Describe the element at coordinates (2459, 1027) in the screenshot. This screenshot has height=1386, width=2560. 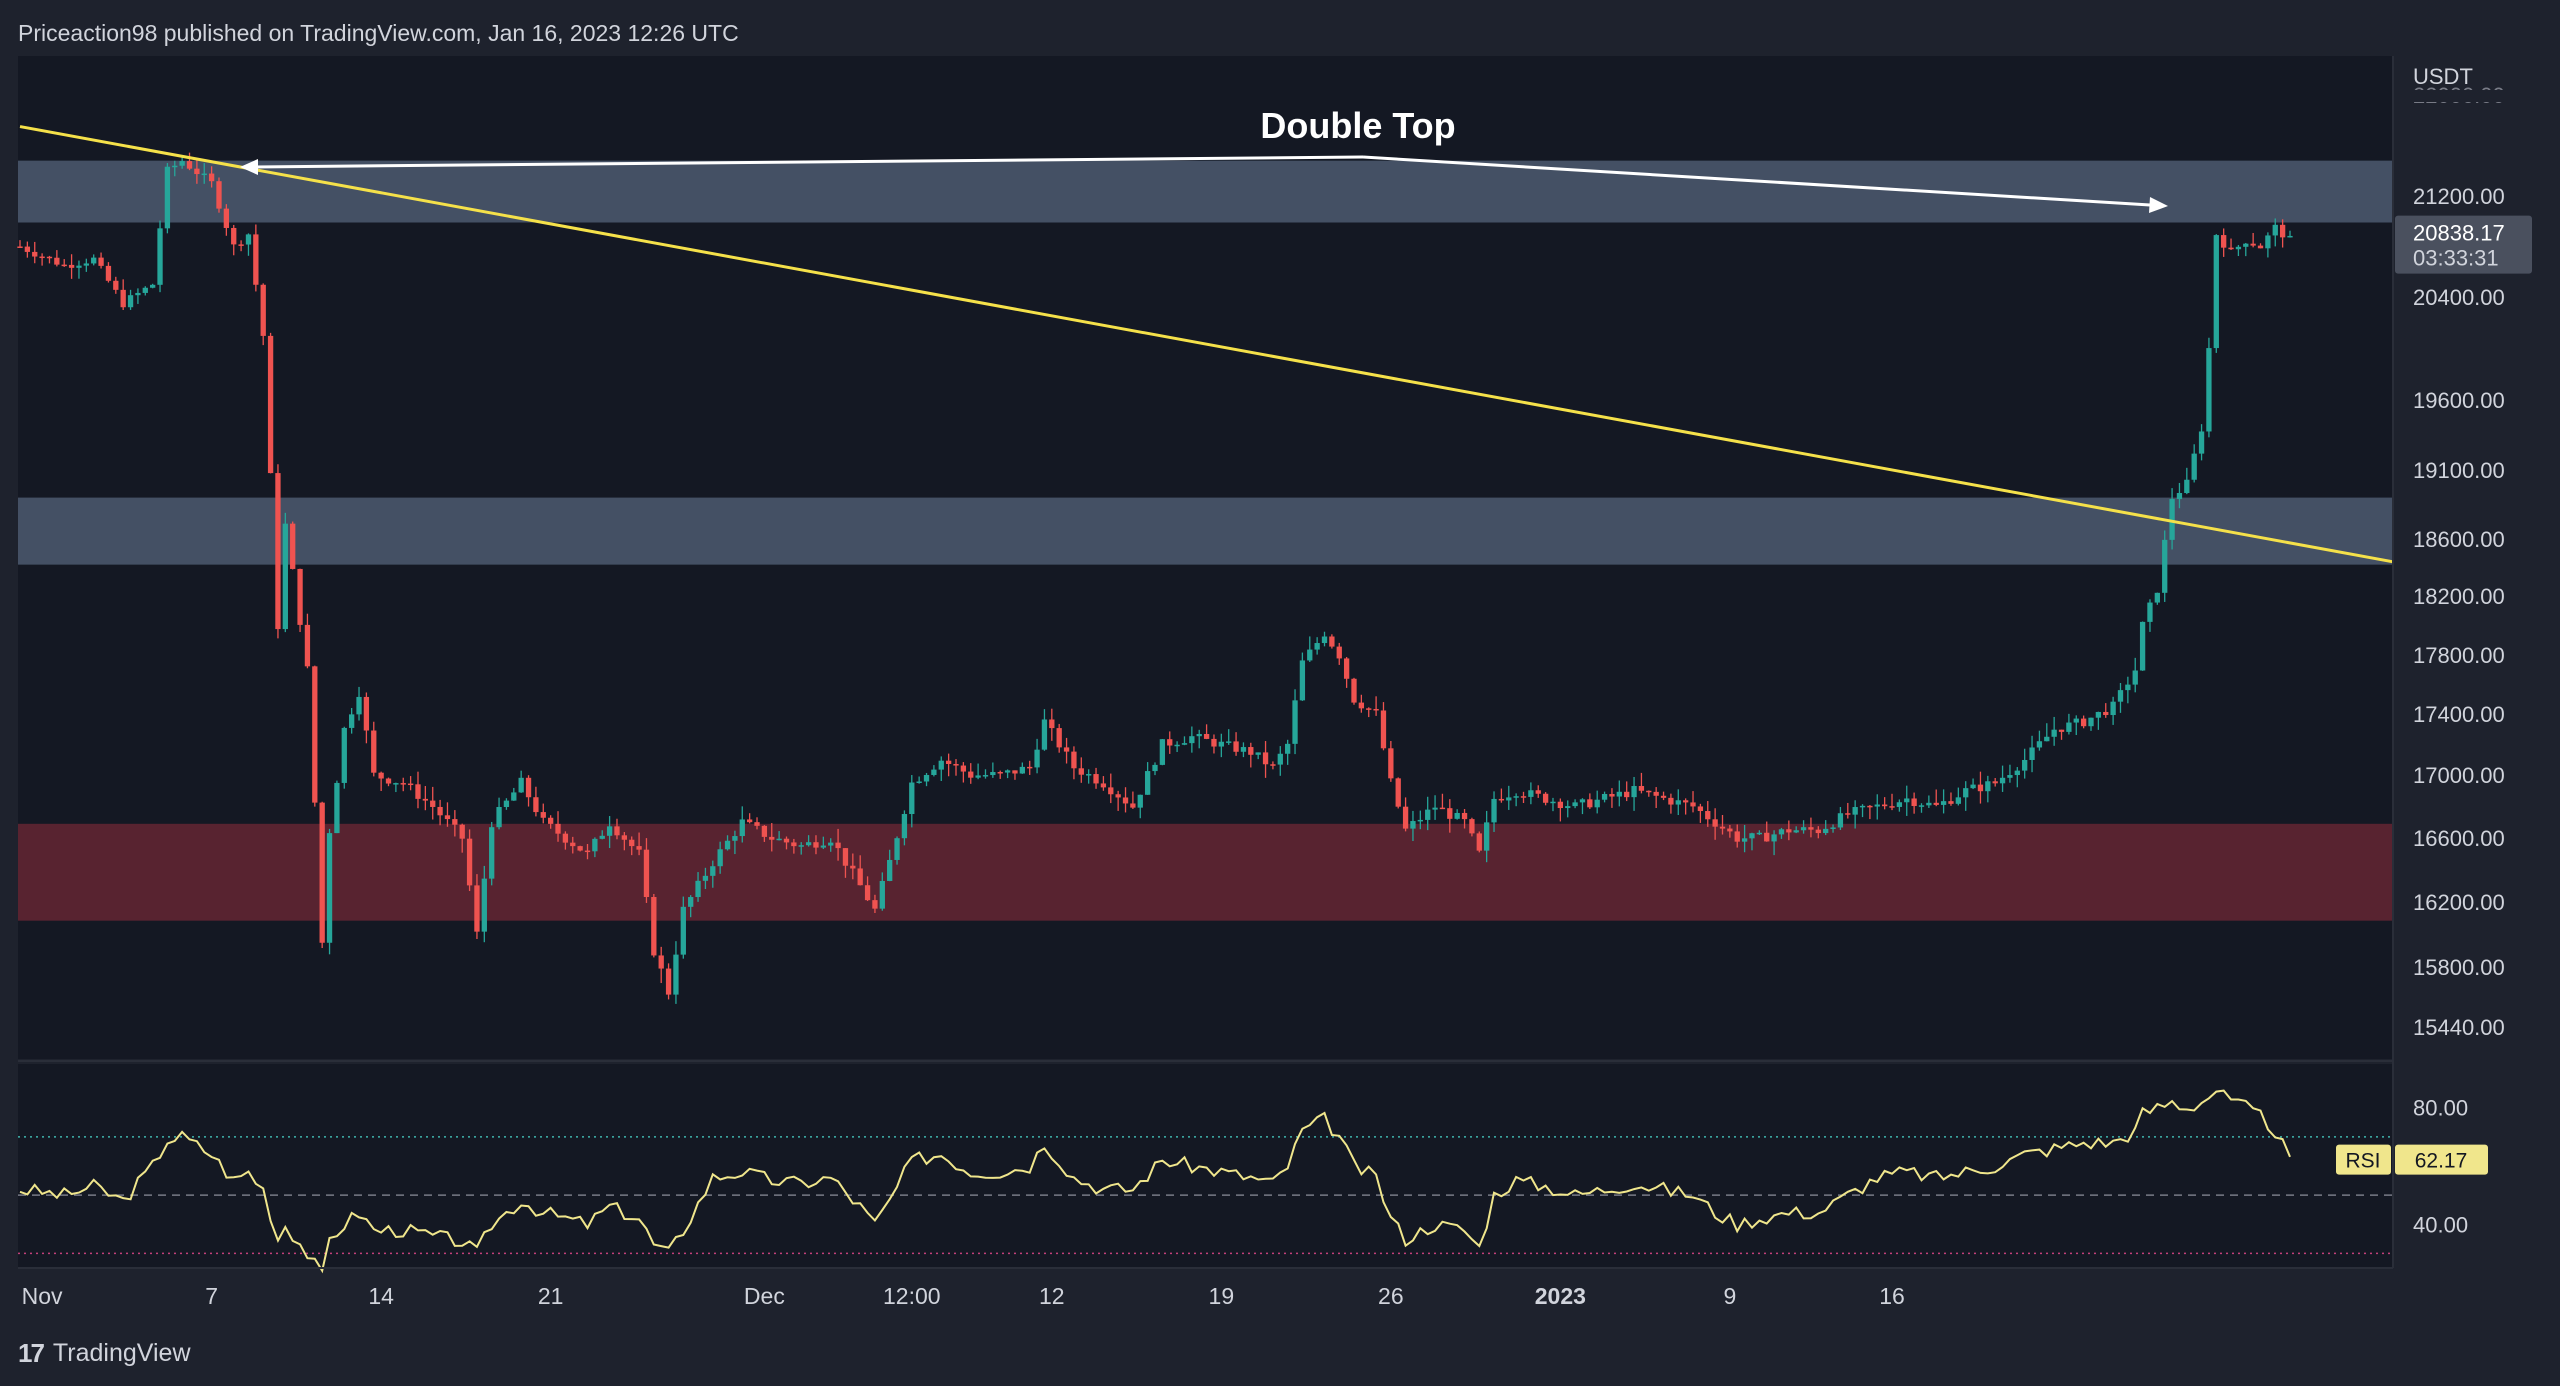
I see `price-tick-label: 15440.00` at that location.